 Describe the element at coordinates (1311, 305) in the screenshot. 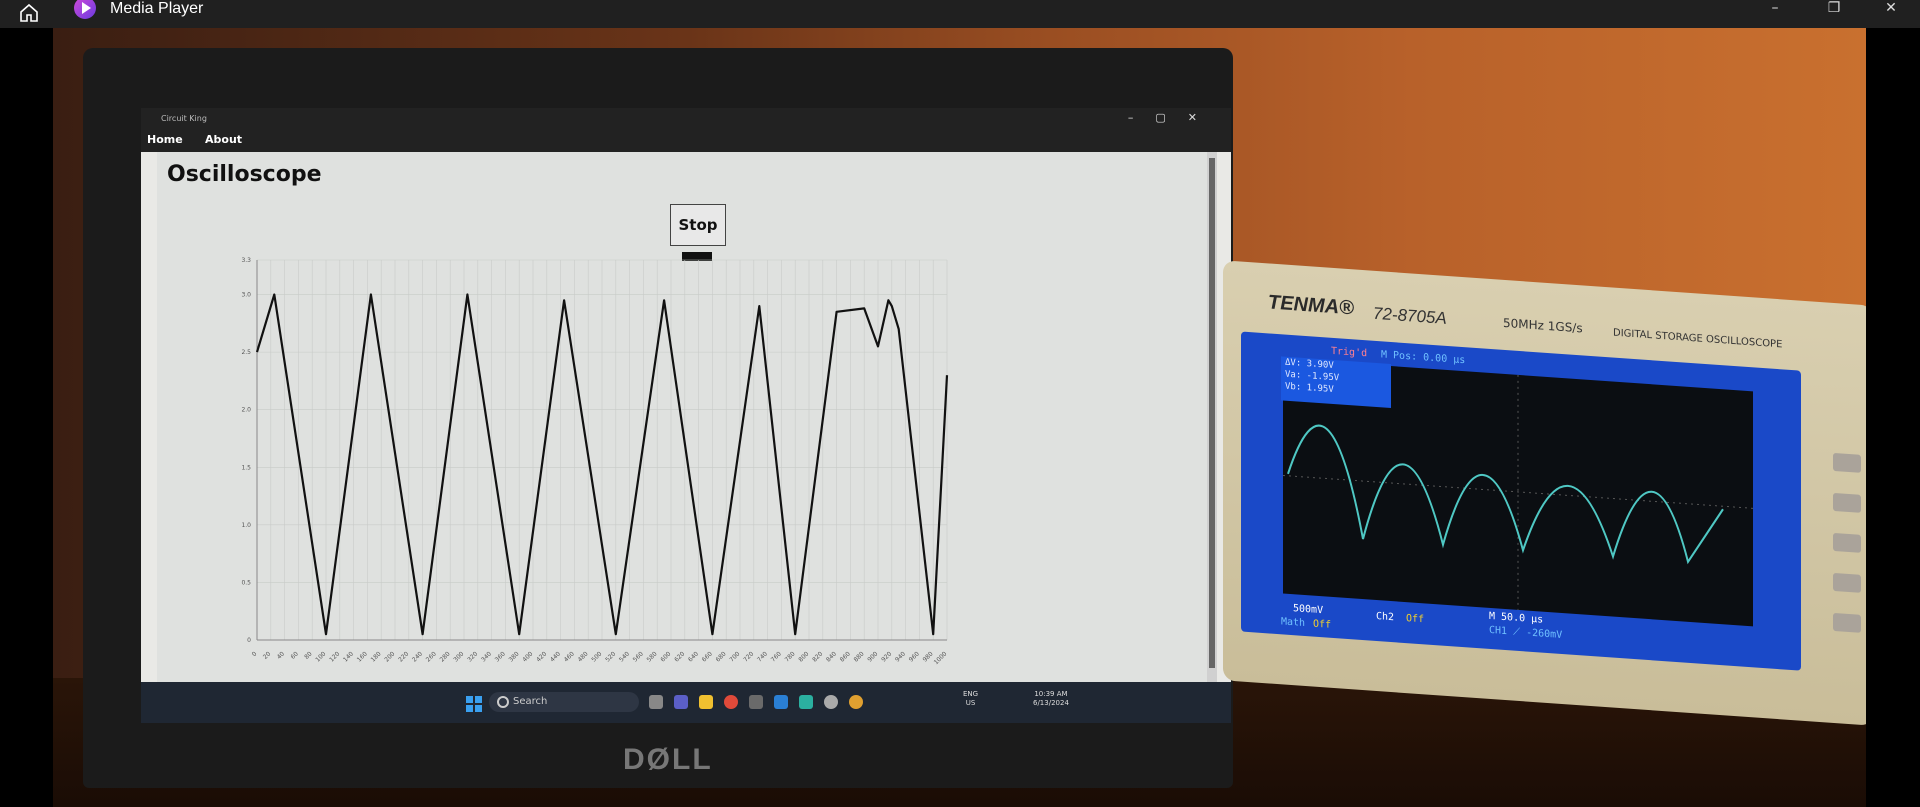

I see `scope-brand: TENMA®` at that location.